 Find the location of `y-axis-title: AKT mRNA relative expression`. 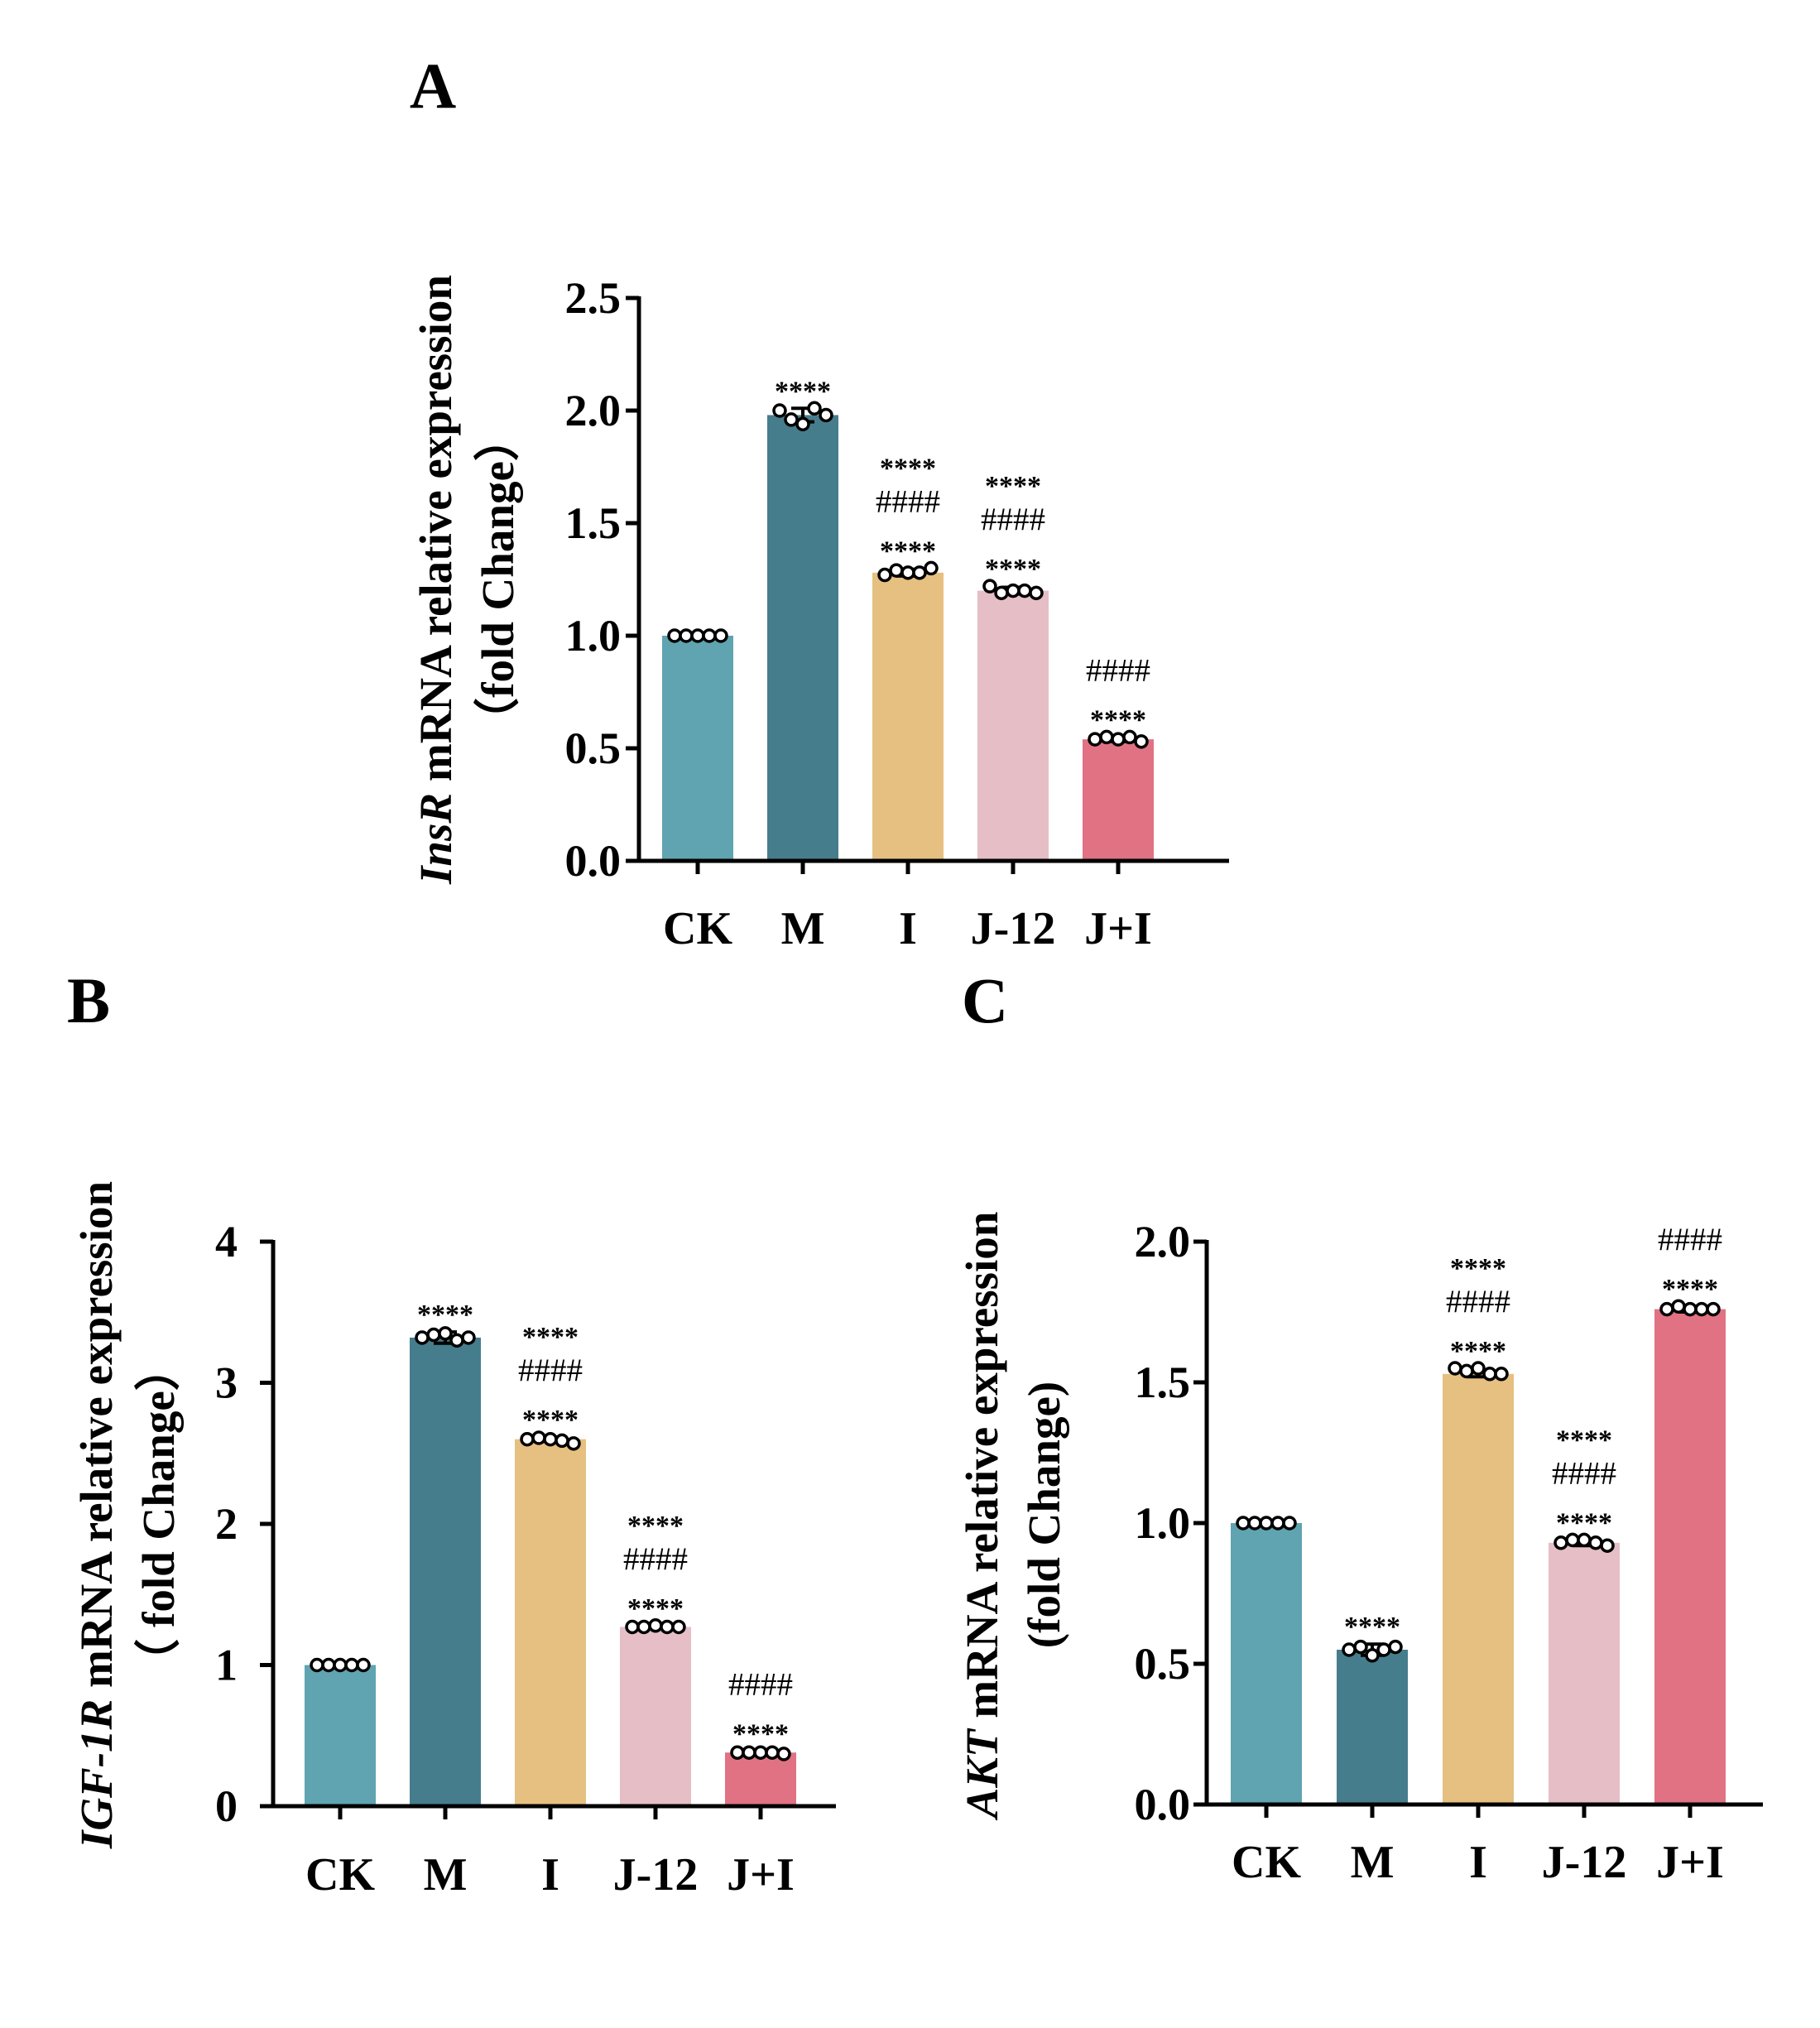

y-axis-title: AKT mRNA relative expression is located at coordinates (982, 1517).